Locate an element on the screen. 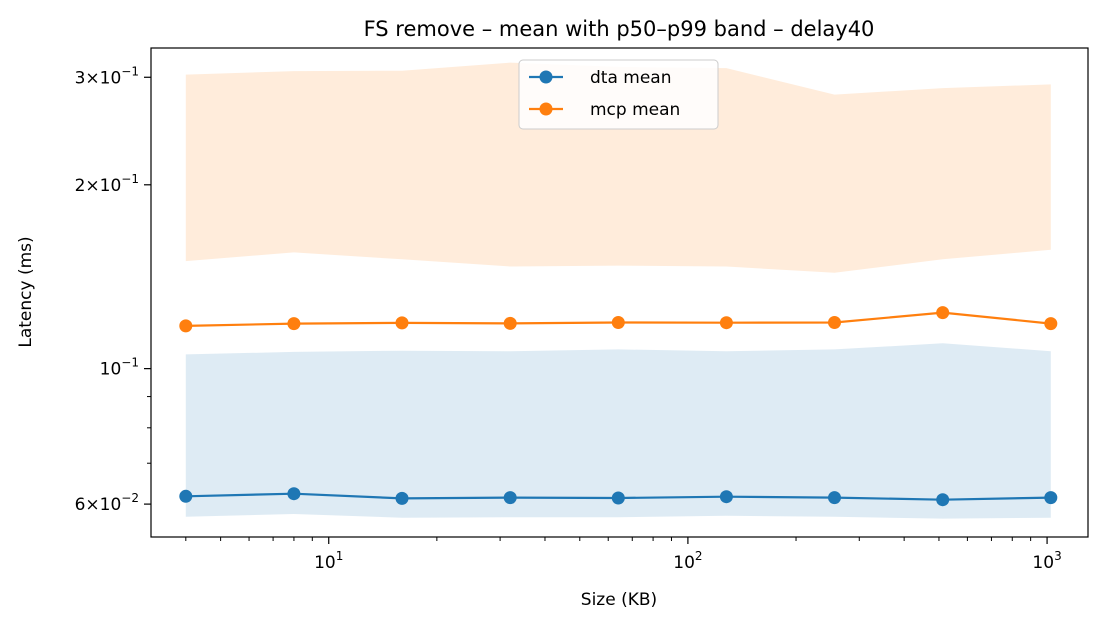  legend: dta mean mcp mean is located at coordinates (618, 94).